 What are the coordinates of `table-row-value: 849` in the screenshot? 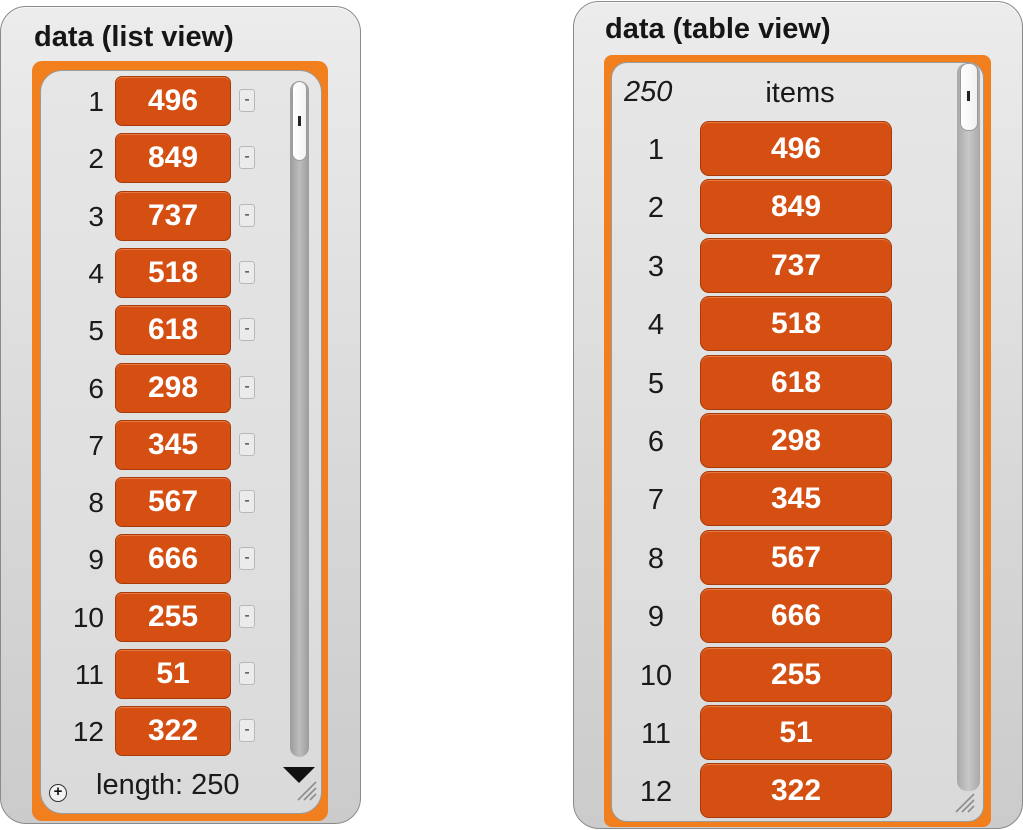 It's located at (796, 207).